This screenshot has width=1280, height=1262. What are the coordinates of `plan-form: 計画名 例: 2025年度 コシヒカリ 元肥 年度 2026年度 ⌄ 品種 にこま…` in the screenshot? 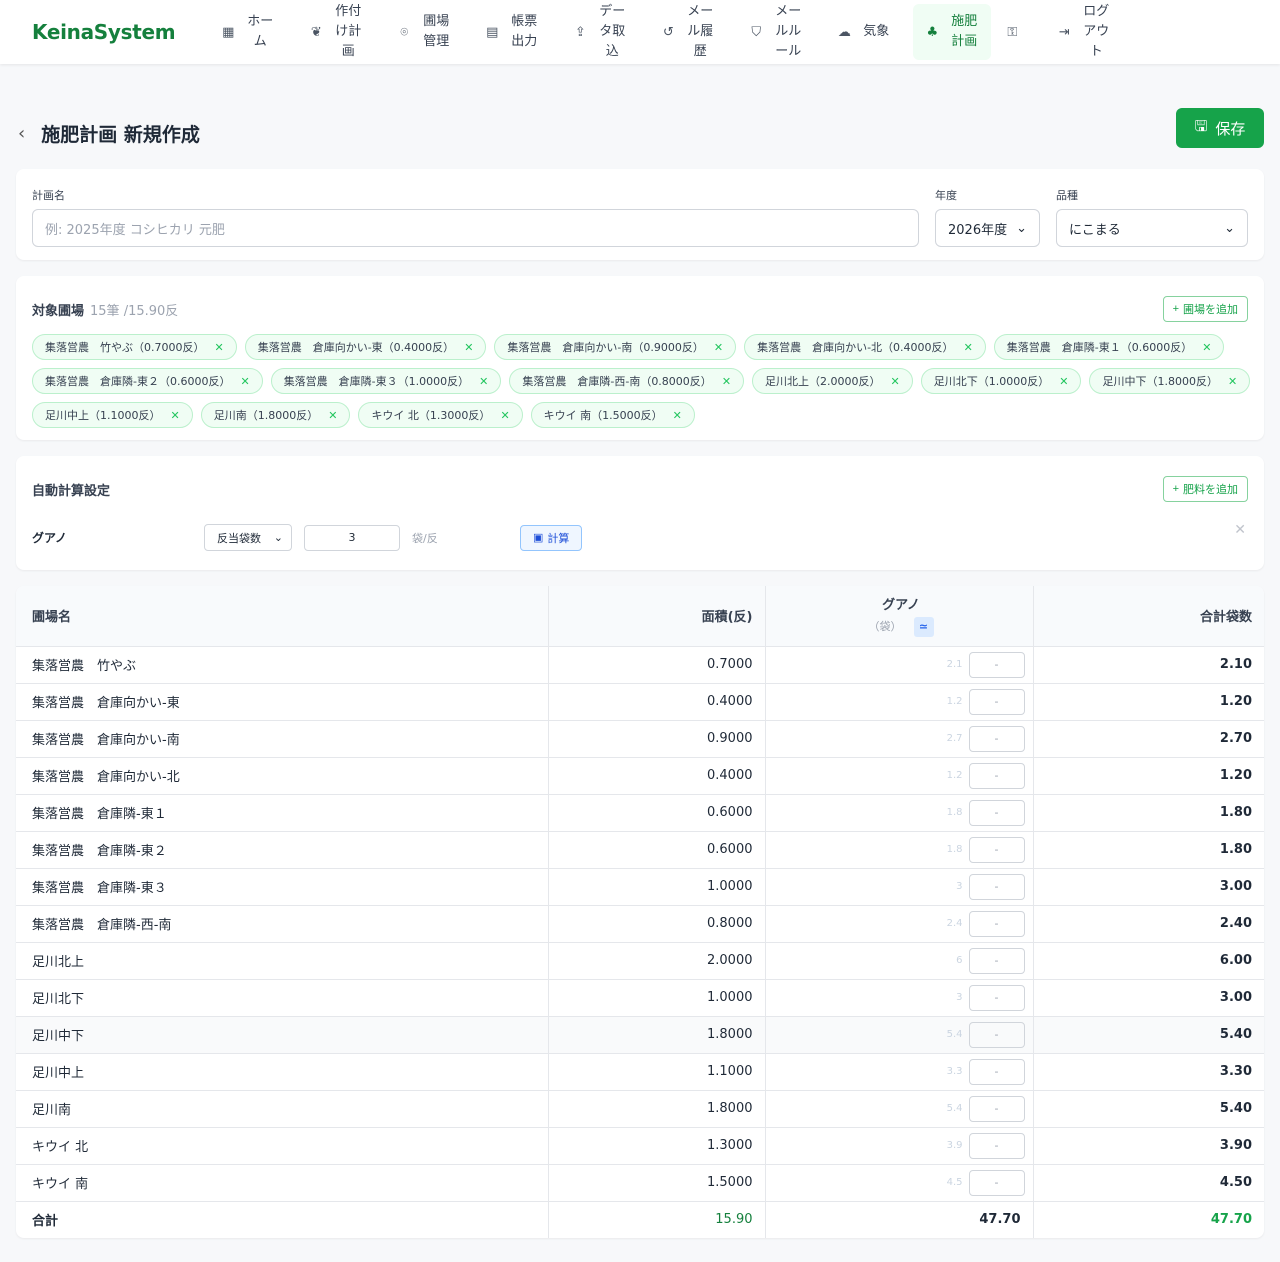 It's located at (640, 214).